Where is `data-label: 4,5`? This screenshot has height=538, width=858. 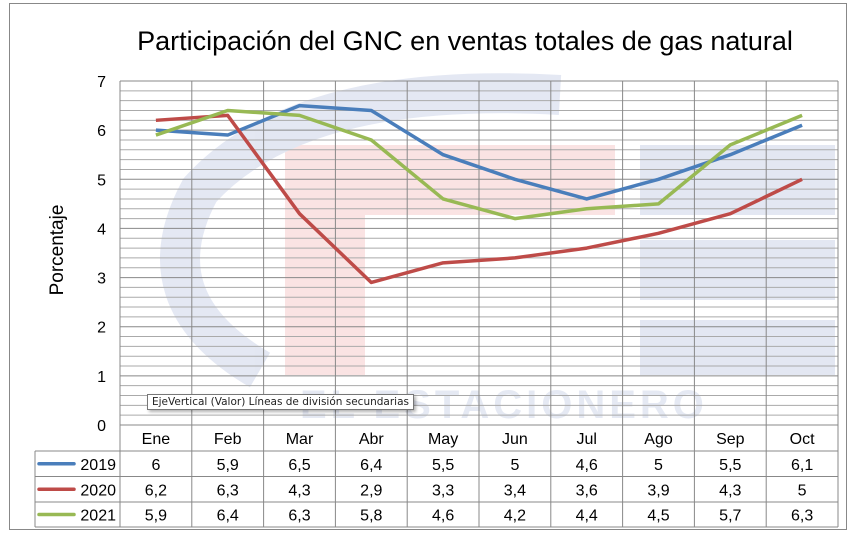
data-label: 4,5 is located at coordinates (658, 516).